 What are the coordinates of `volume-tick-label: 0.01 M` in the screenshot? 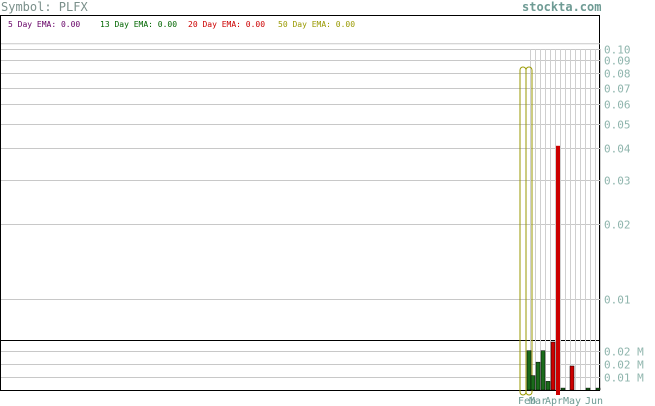 It's located at (624, 378).